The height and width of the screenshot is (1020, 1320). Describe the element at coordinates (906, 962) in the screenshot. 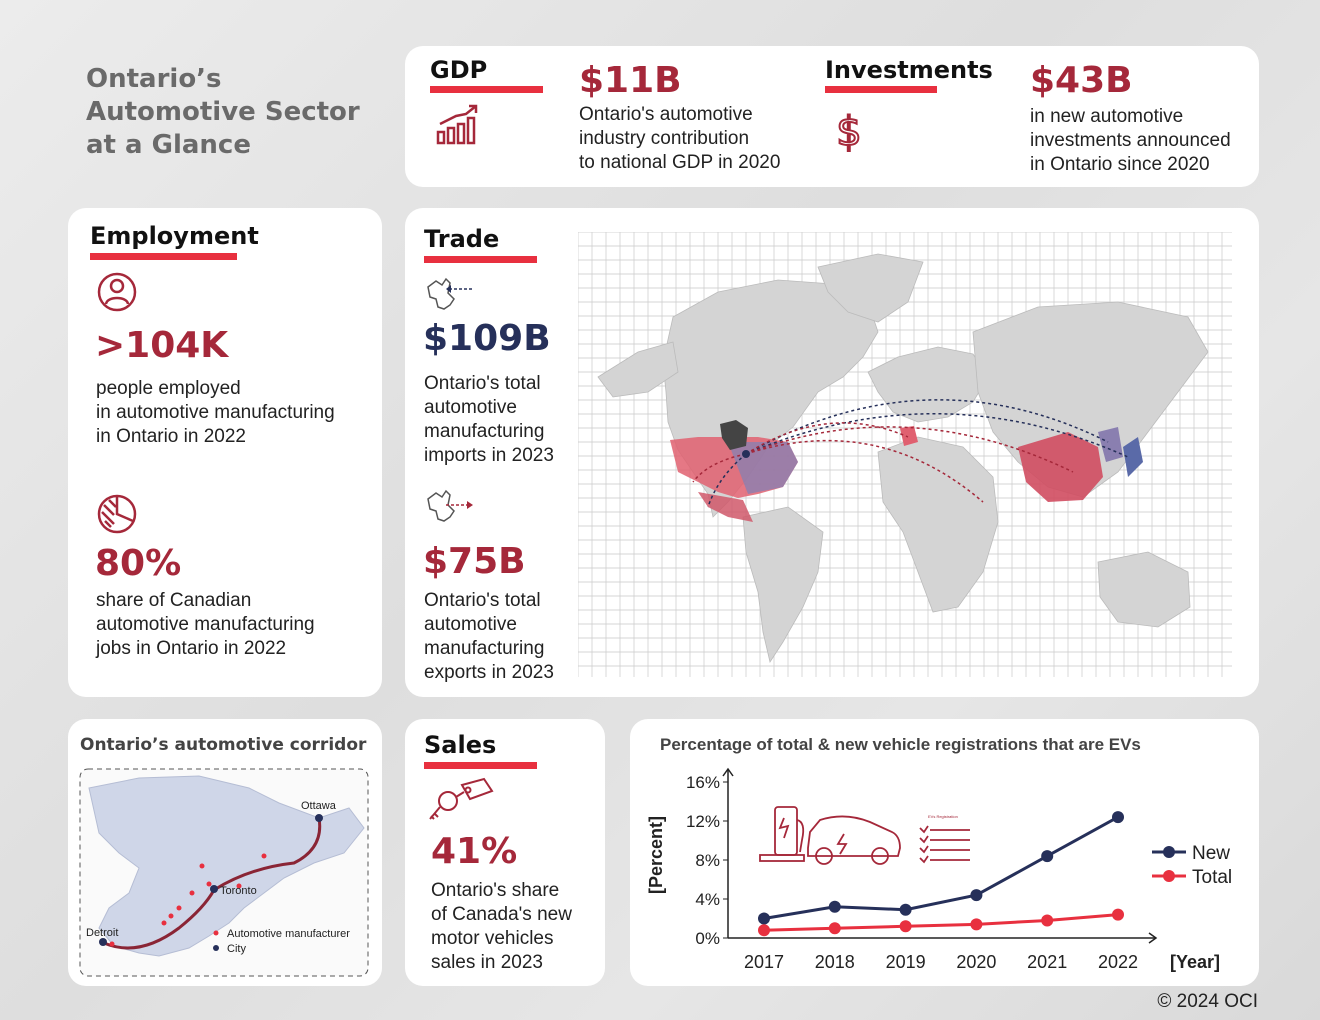

I see `x-tick-label: 2019` at that location.